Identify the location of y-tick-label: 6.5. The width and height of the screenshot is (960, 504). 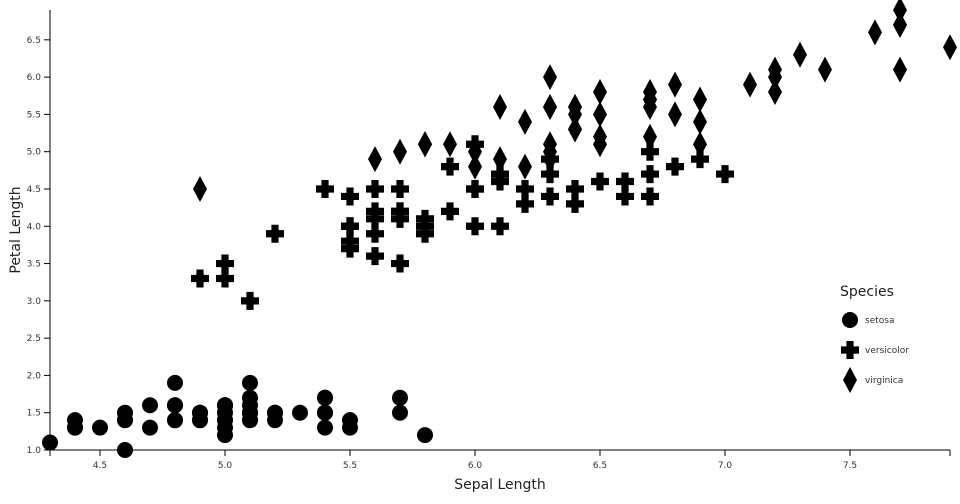
(34, 41).